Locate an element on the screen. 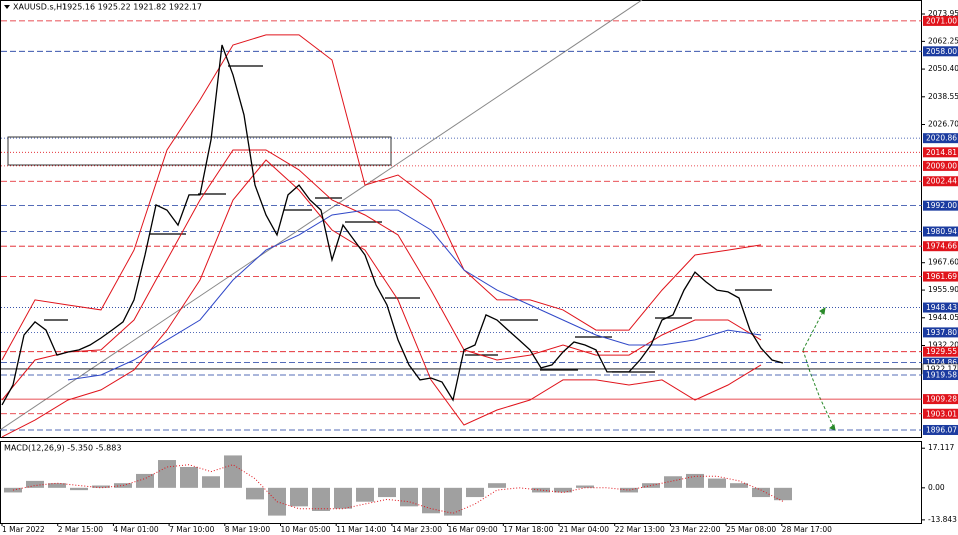 The image size is (958, 535). x-tick-label: 4 Mar 01:00 is located at coordinates (136, 529).